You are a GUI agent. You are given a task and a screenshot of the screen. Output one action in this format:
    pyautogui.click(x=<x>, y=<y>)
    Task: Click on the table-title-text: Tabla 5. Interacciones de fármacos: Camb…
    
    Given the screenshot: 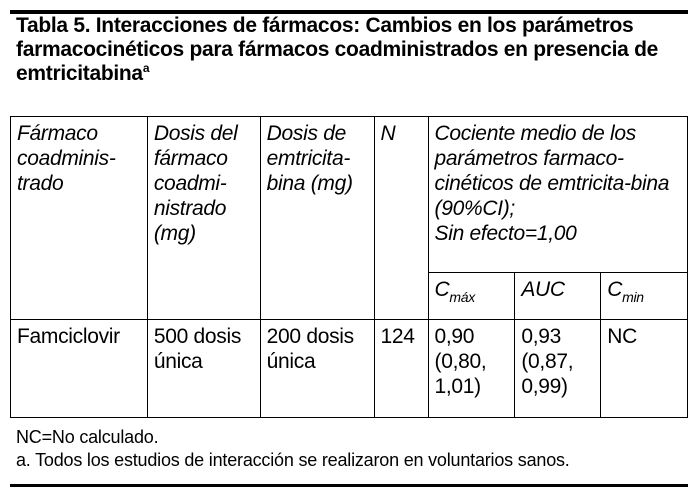 What is the action you would take?
    pyautogui.click(x=337, y=49)
    